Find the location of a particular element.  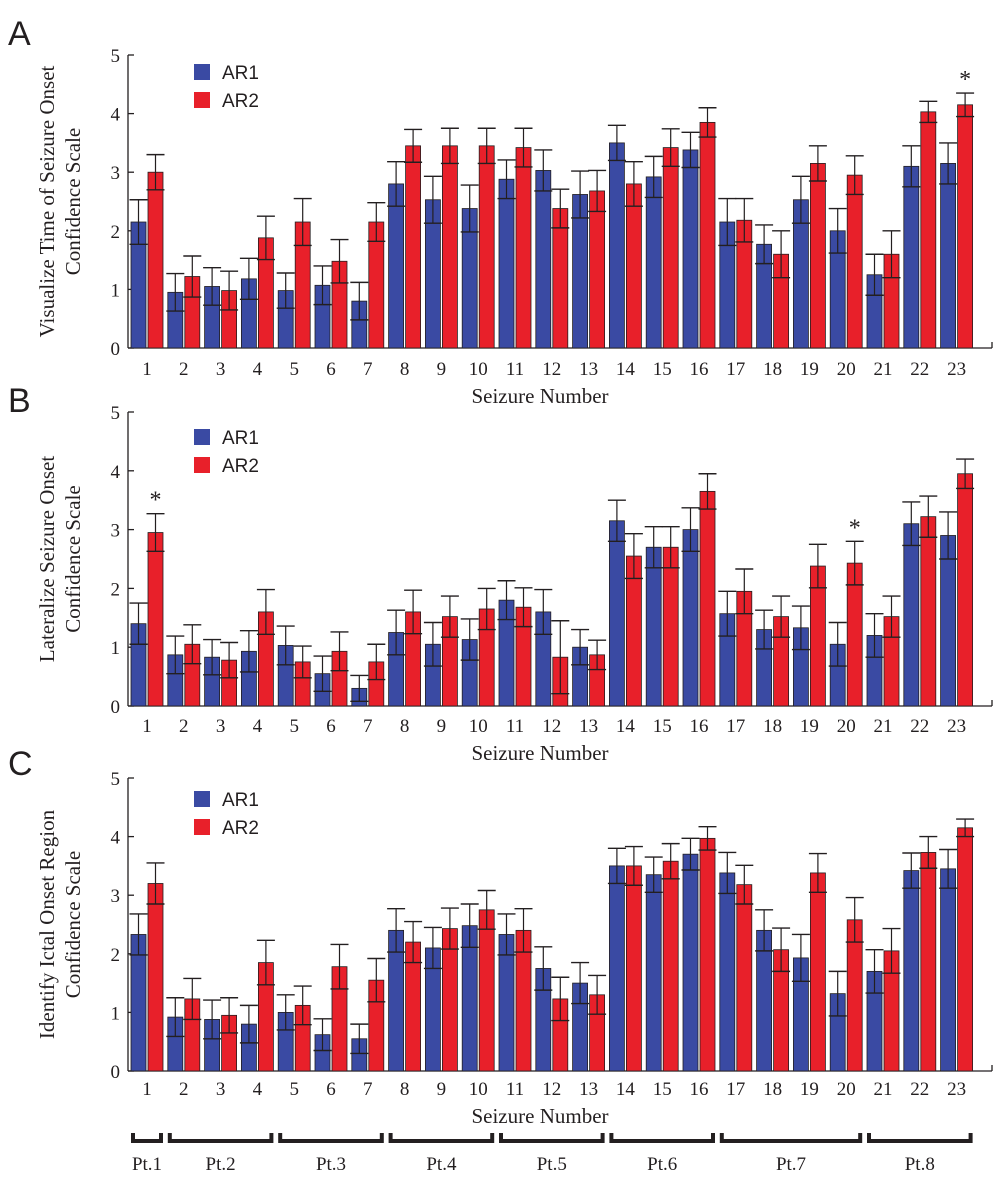

x-tick-label: 3 is located at coordinates (221, 726).